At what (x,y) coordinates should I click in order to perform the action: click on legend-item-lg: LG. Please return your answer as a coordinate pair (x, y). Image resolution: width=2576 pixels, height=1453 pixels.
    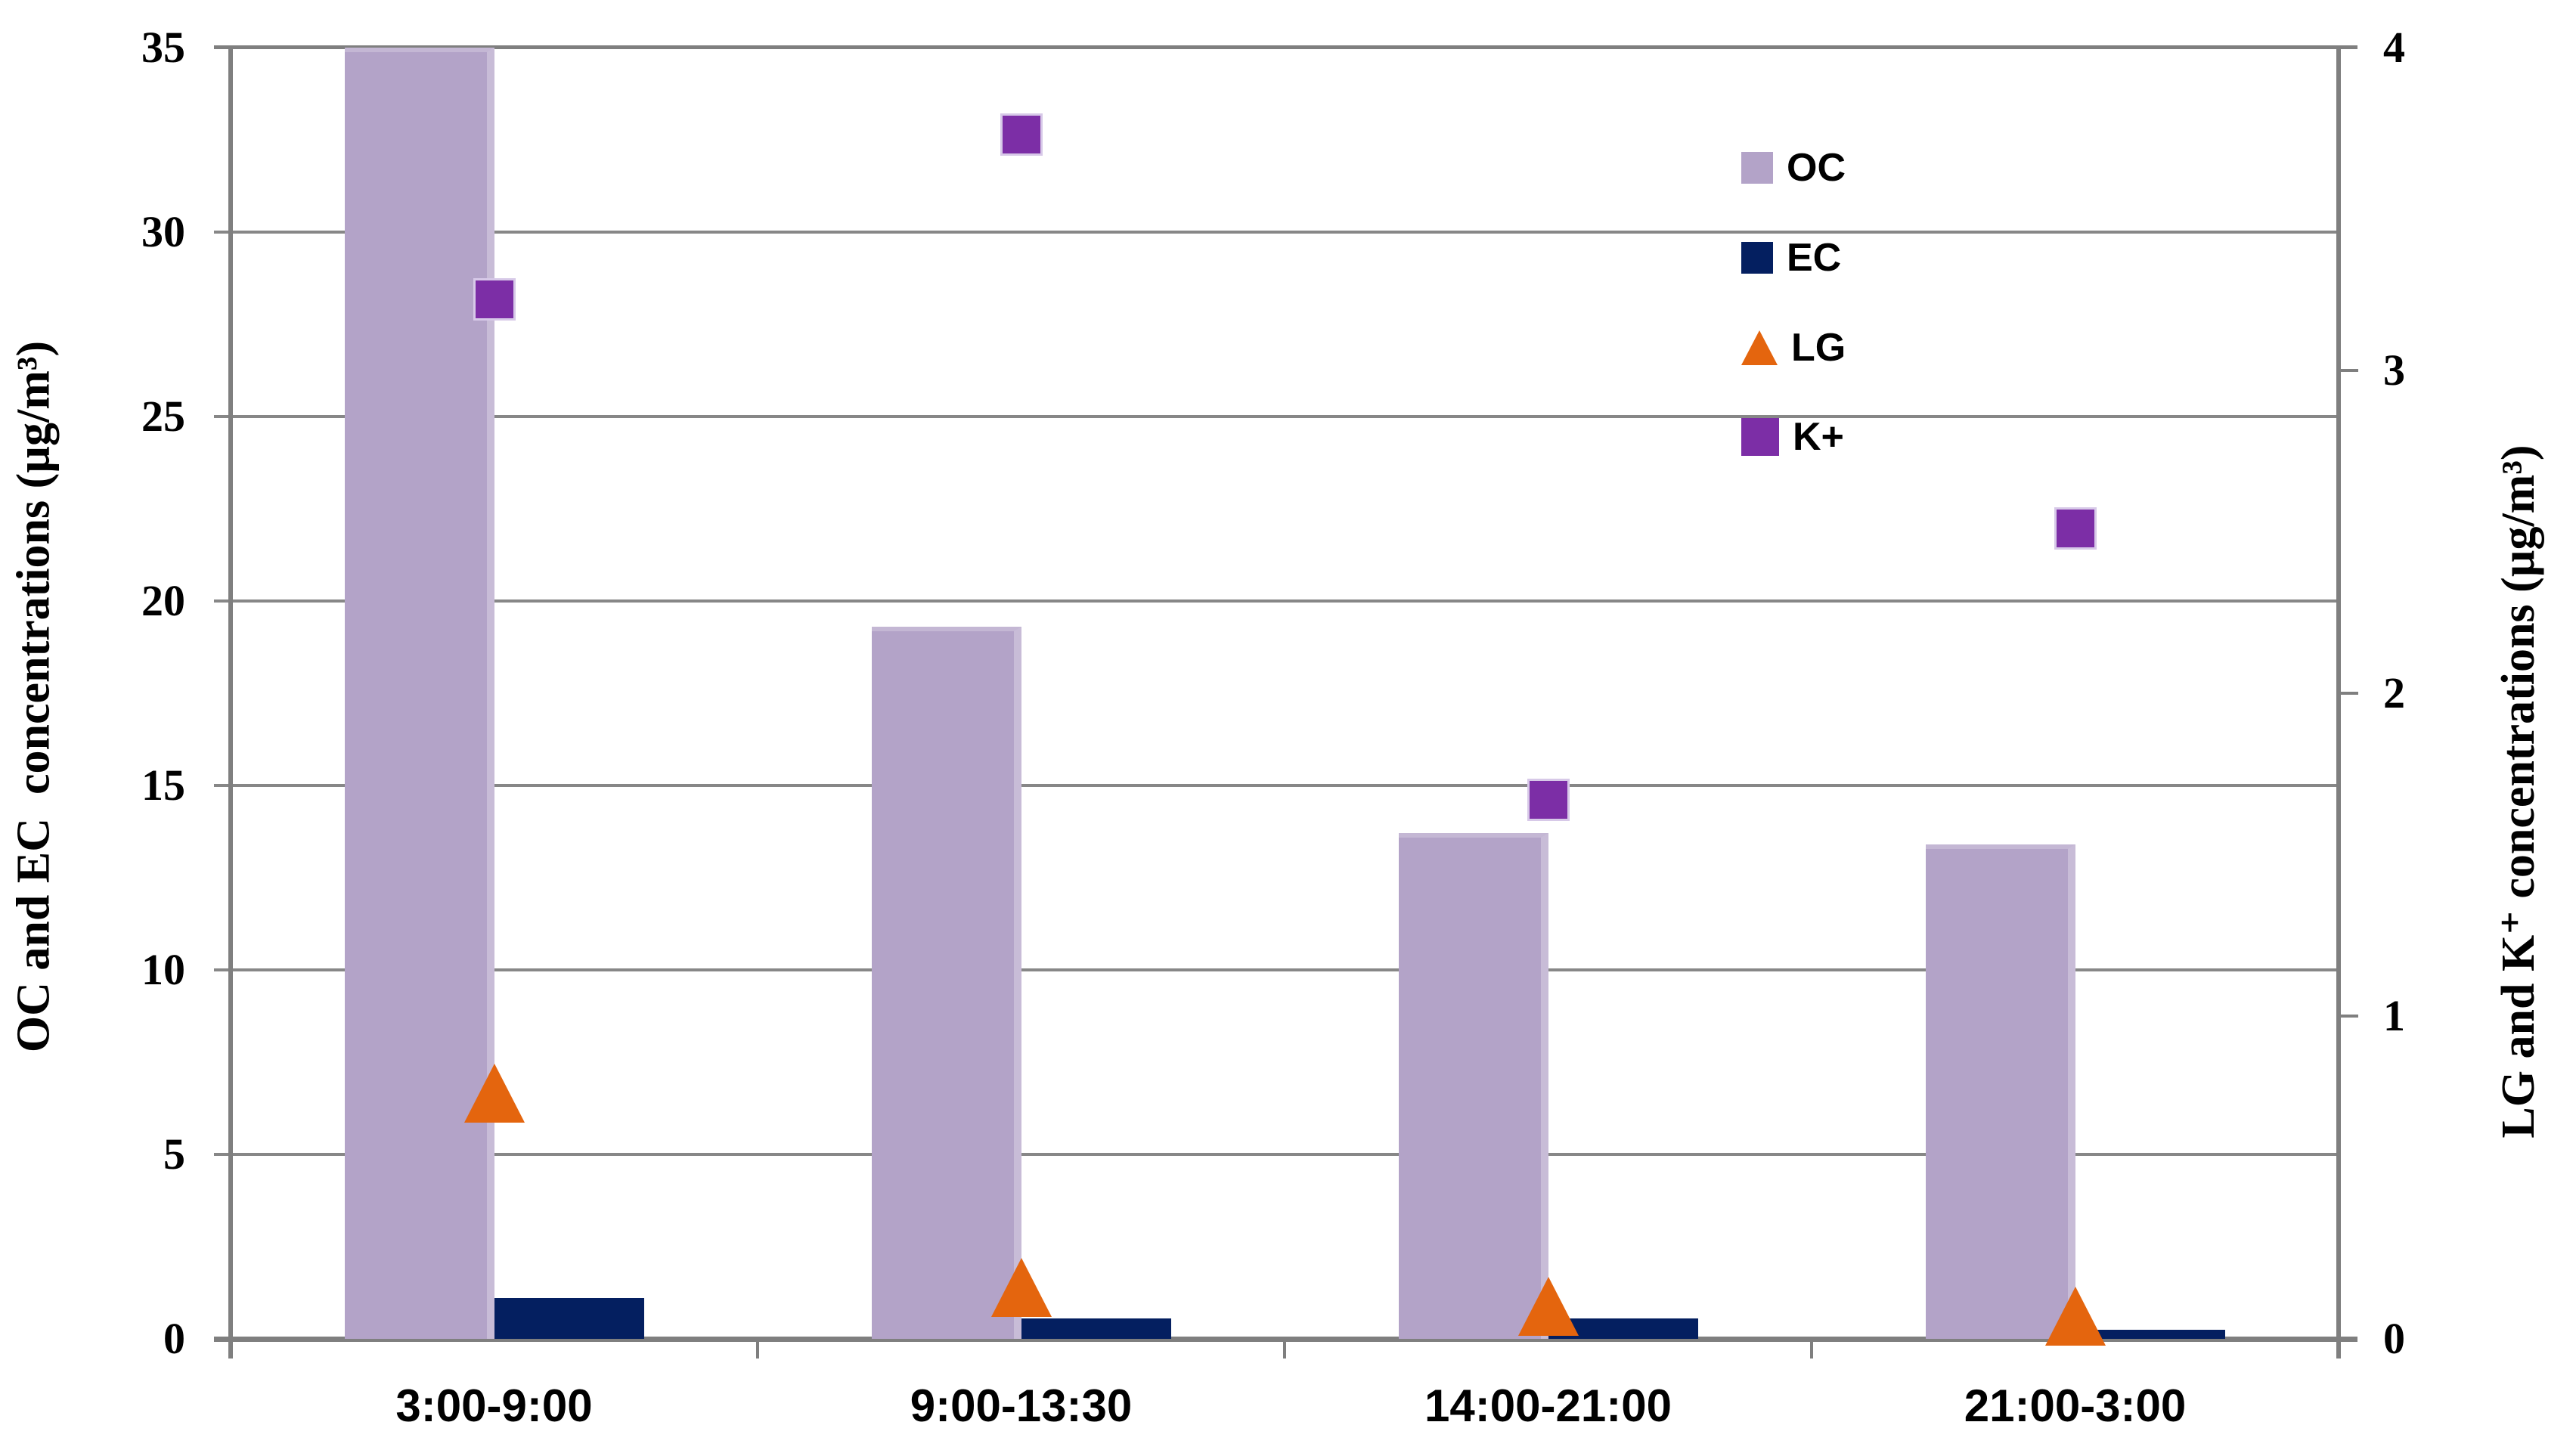
    Looking at the image, I should click on (1793, 348).